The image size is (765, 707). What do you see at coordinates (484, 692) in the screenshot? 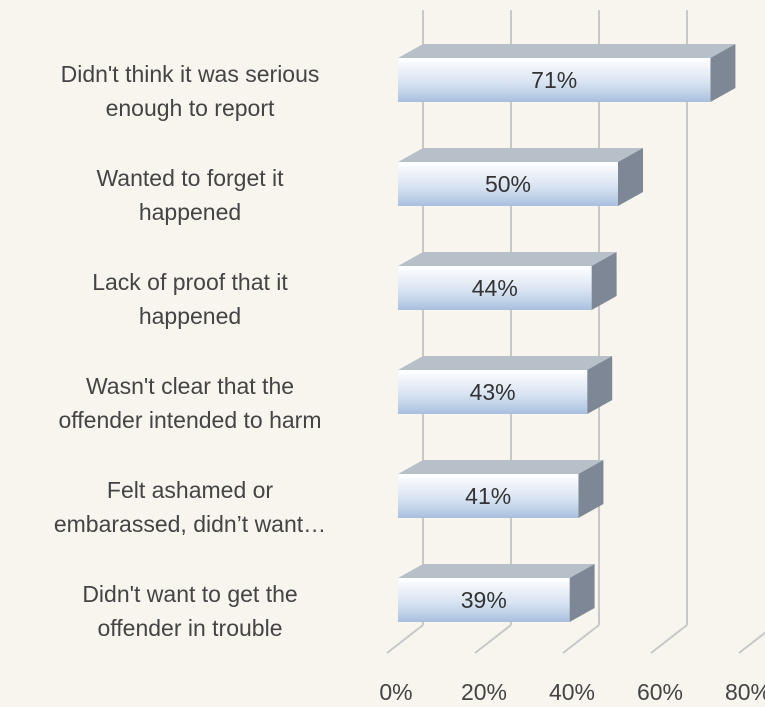
I see `x-tick-label: 20%` at bounding box center [484, 692].